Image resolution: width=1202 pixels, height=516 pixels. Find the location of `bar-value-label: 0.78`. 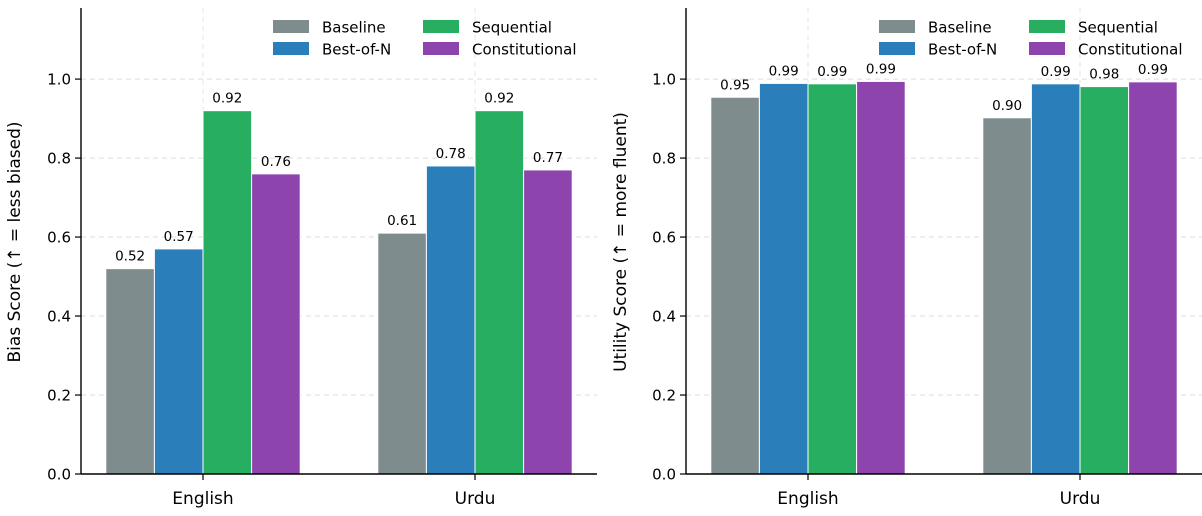

bar-value-label: 0.78 is located at coordinates (451, 154).